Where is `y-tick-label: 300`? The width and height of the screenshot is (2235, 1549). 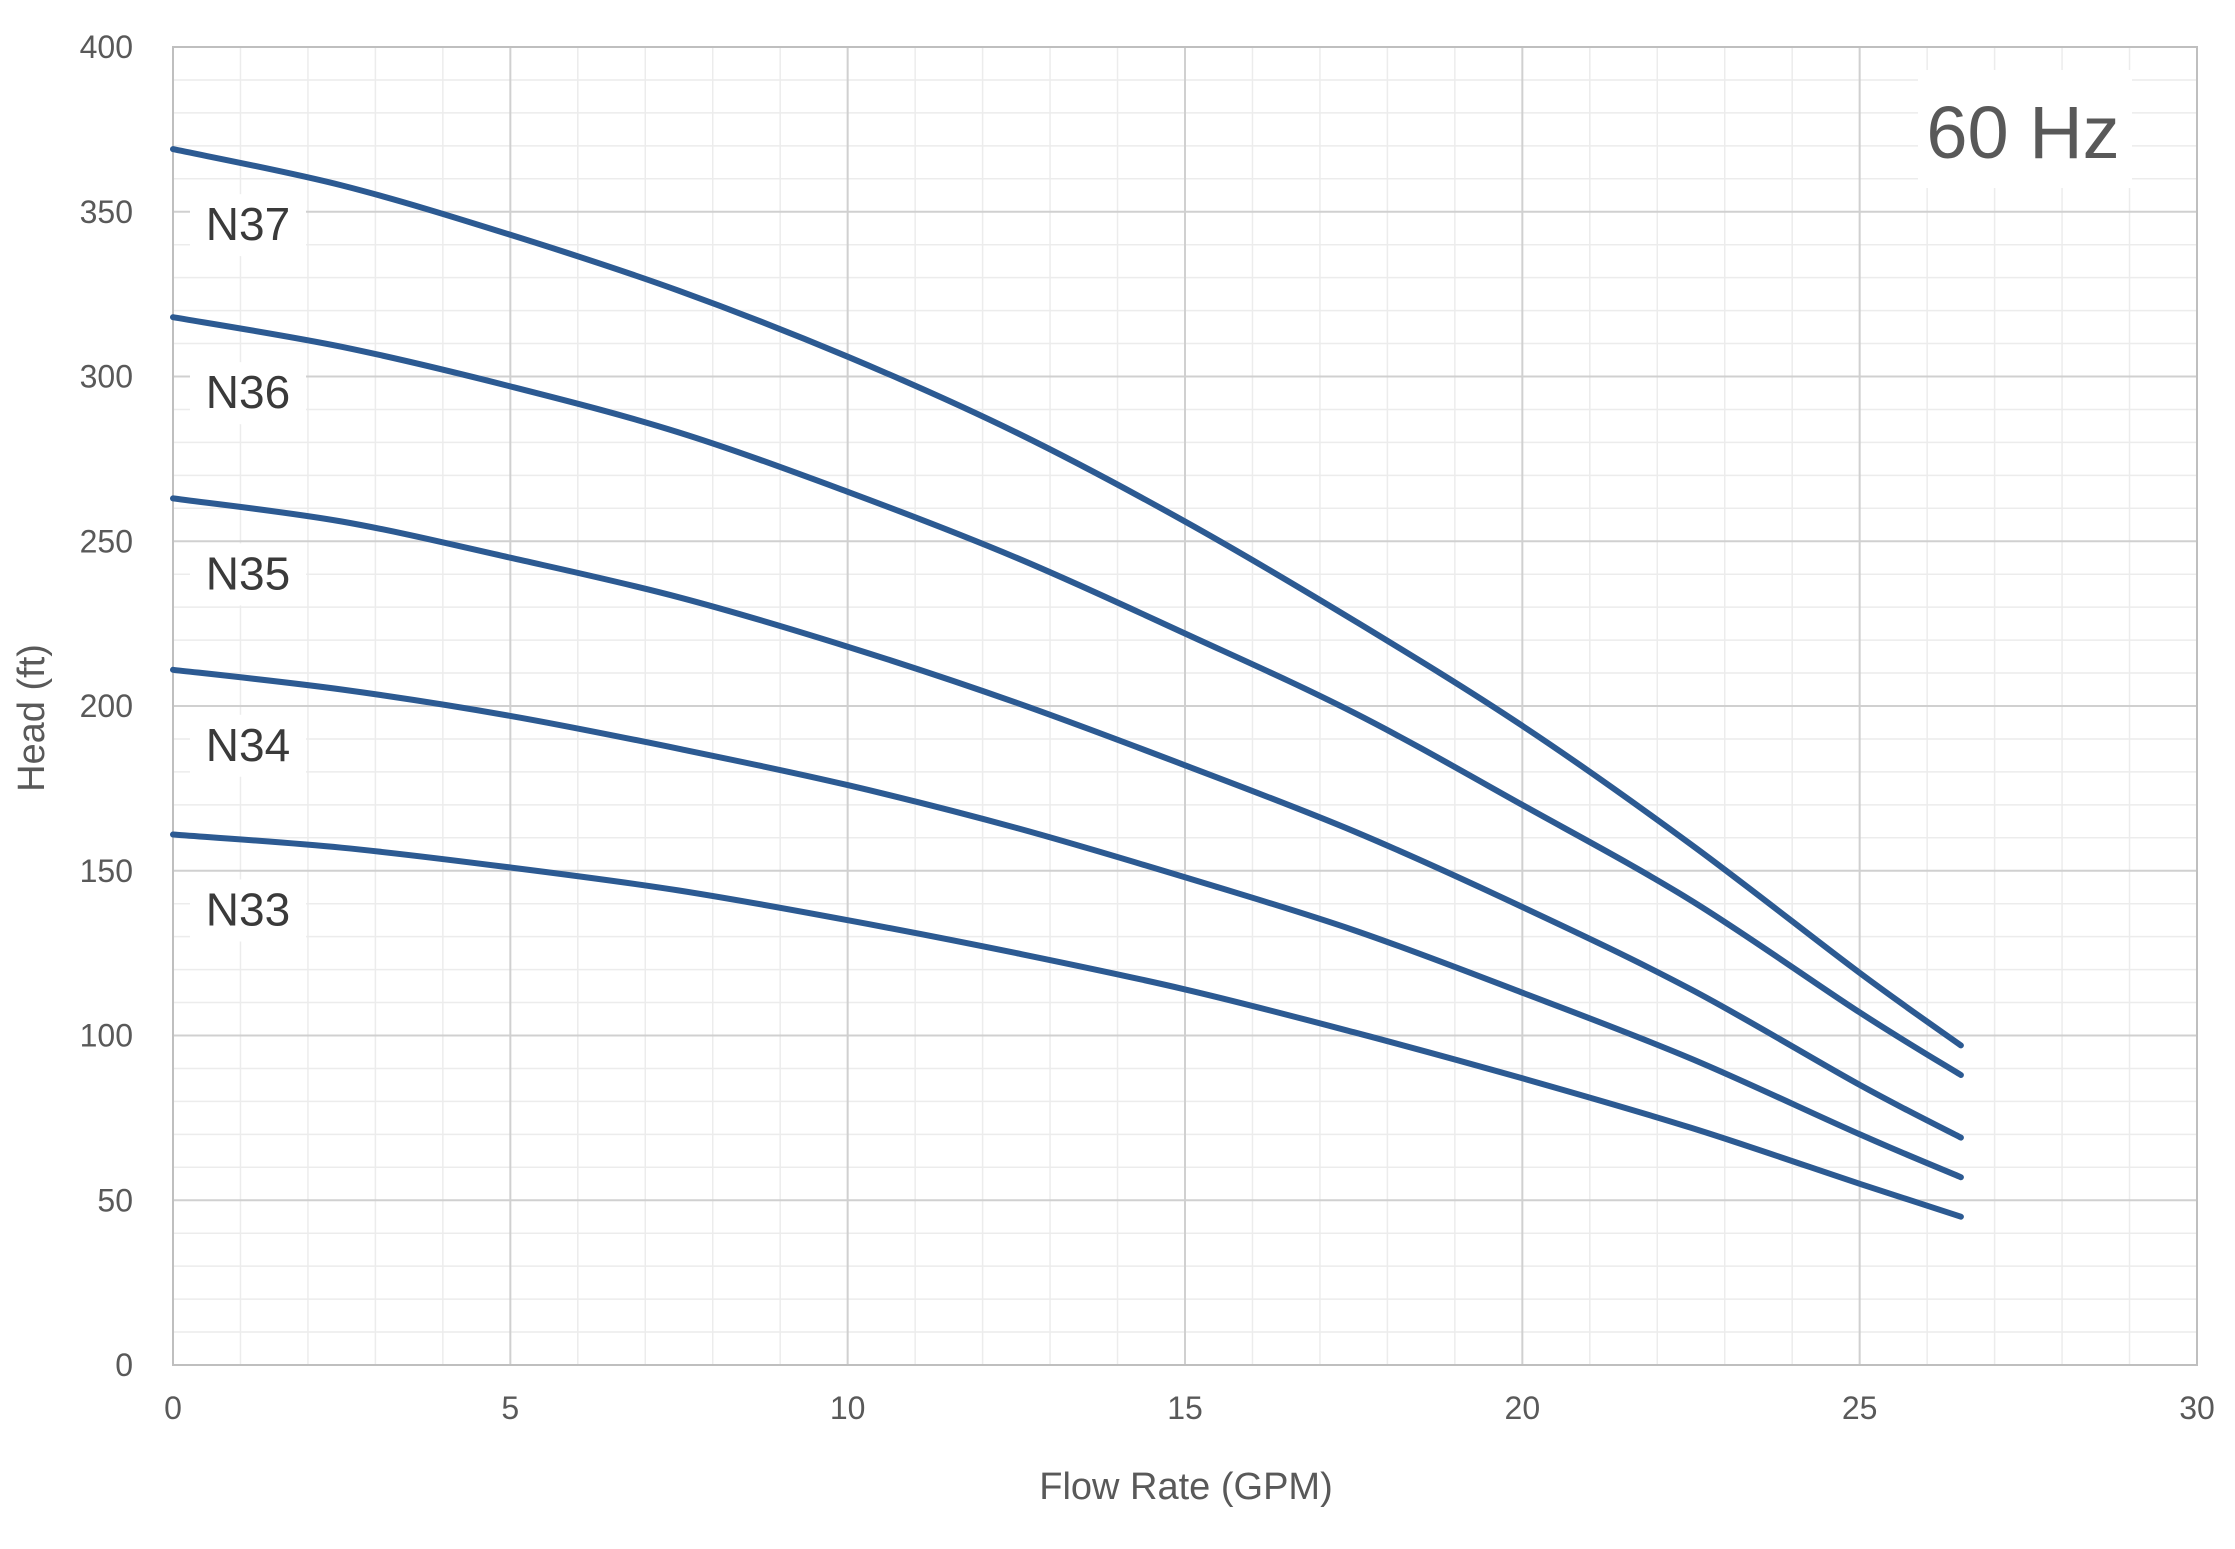
y-tick-label: 300 is located at coordinates (106, 377).